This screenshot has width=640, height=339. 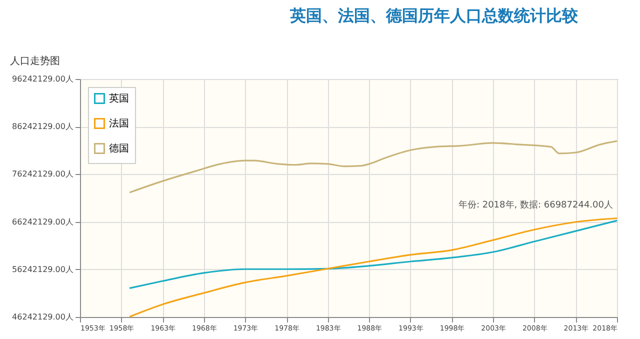 I want to click on legend-label: 英国, so click(x=119, y=98).